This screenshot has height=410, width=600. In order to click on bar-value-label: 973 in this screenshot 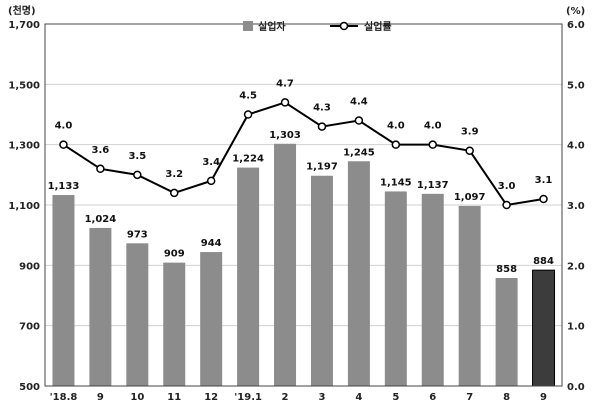, I will do `click(137, 234)`.